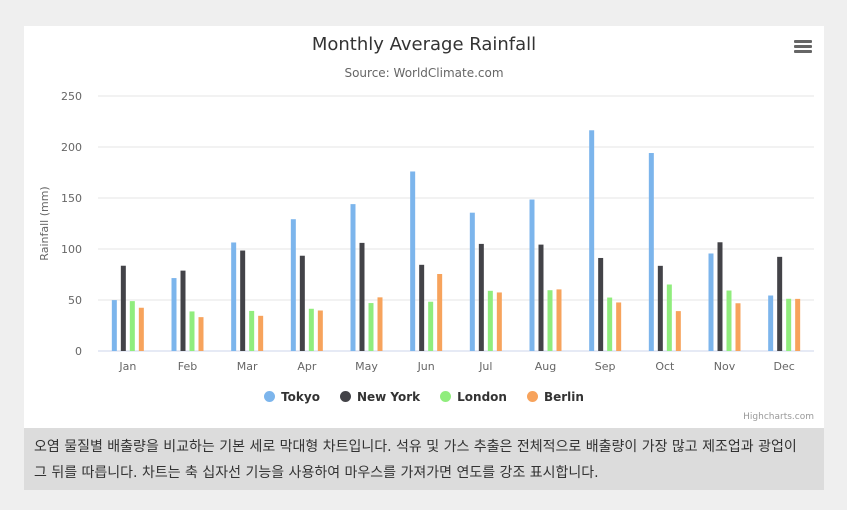 This screenshot has height=510, width=847. What do you see at coordinates (711, 302) in the screenshot?
I see `bar-tokyo-nov` at bounding box center [711, 302].